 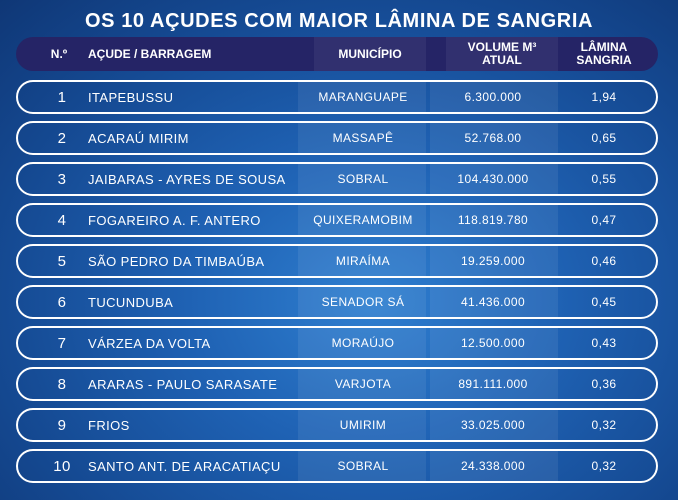 I want to click on header-stripe-municipio, so click(x=370, y=54).